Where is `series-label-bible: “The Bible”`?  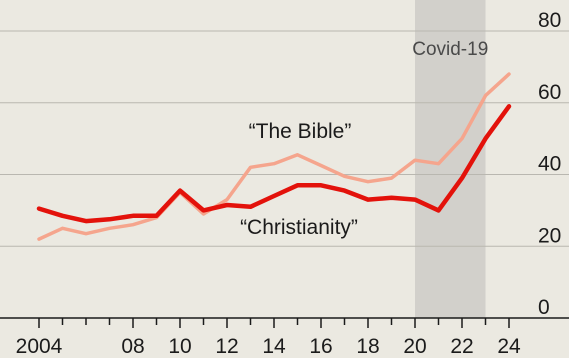
series-label-bible: “The Bible” is located at coordinates (300, 131).